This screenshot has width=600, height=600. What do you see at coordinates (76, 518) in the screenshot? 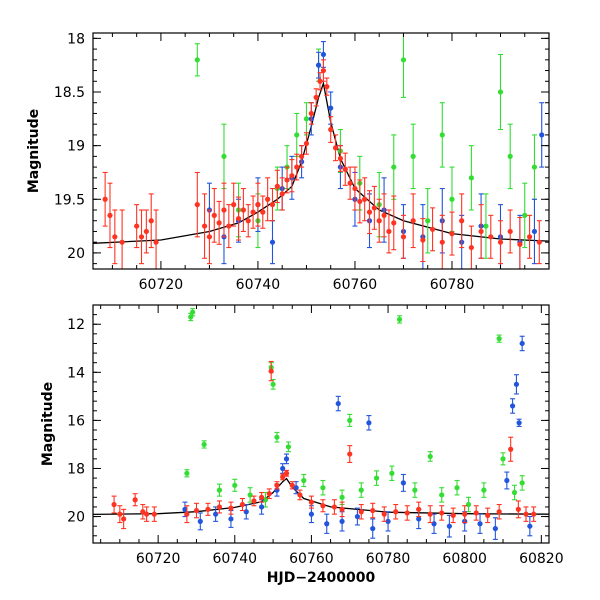
I see `bottom-y-tick-label: 20` at bounding box center [76, 518].